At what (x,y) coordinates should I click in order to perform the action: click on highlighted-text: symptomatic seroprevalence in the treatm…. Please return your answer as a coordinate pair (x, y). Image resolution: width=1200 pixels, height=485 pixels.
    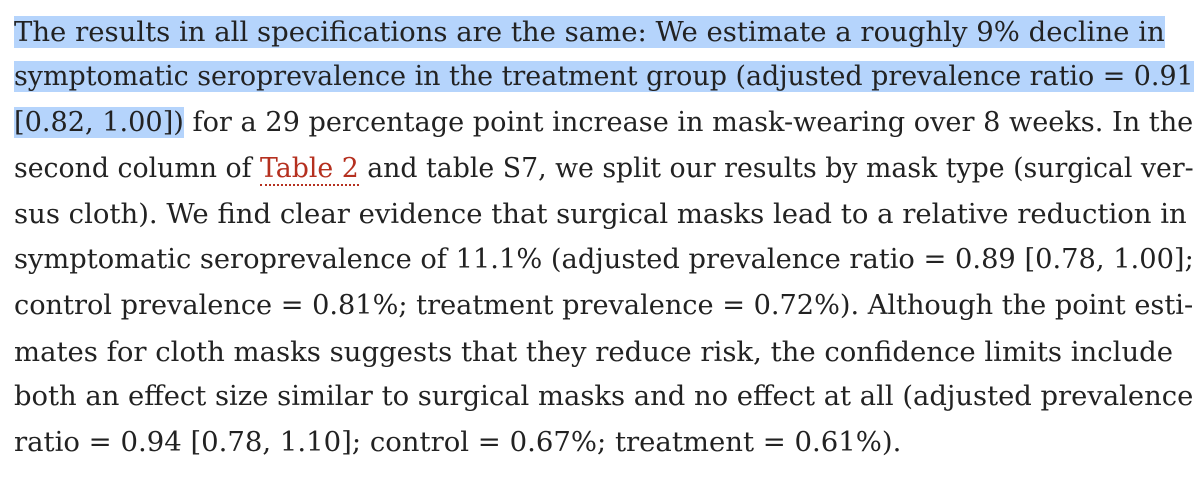
    Looking at the image, I should click on (604, 76).